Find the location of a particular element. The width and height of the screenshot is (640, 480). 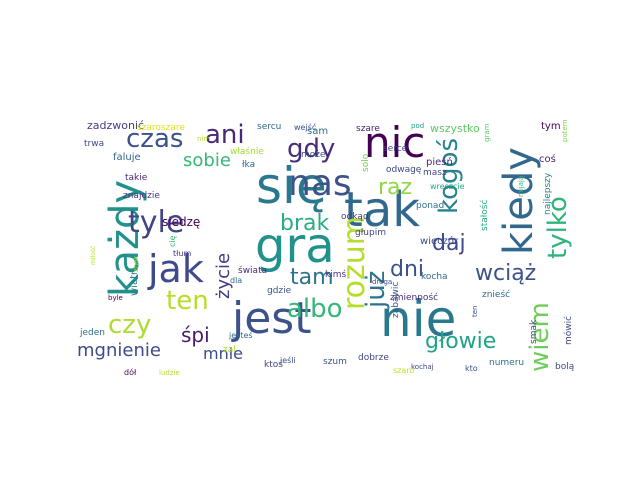

cloud-word: szare is located at coordinates (368, 129).